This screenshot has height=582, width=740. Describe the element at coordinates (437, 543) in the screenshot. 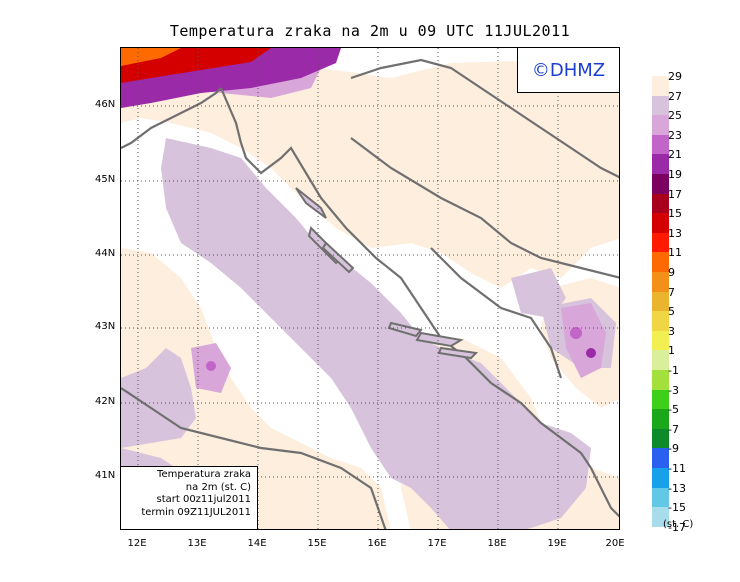

I see `lon-label-17e: 17E` at that location.